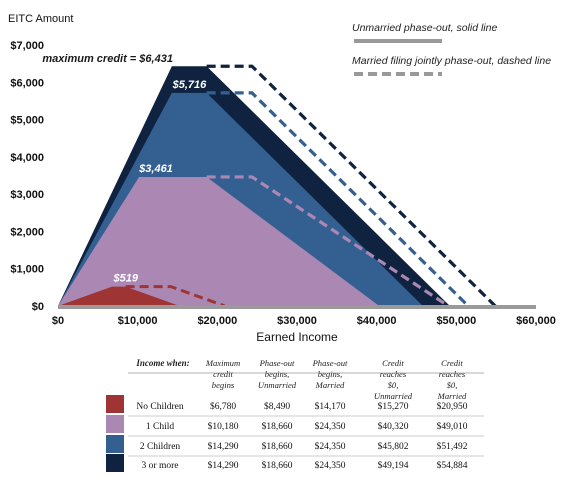 The width and height of the screenshot is (576, 482). Describe the element at coordinates (536, 321) in the screenshot. I see `x-tick-label: $60,000` at that location.